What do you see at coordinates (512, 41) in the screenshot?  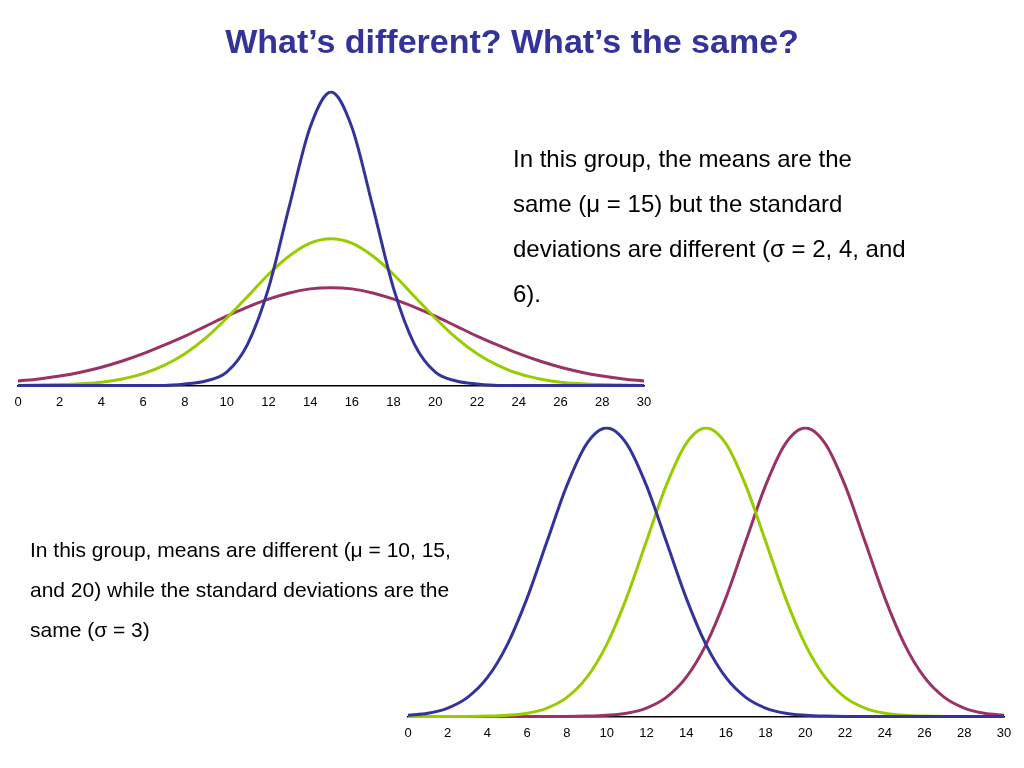 I see `chart-title: What’s different? What’s the same?` at bounding box center [512, 41].